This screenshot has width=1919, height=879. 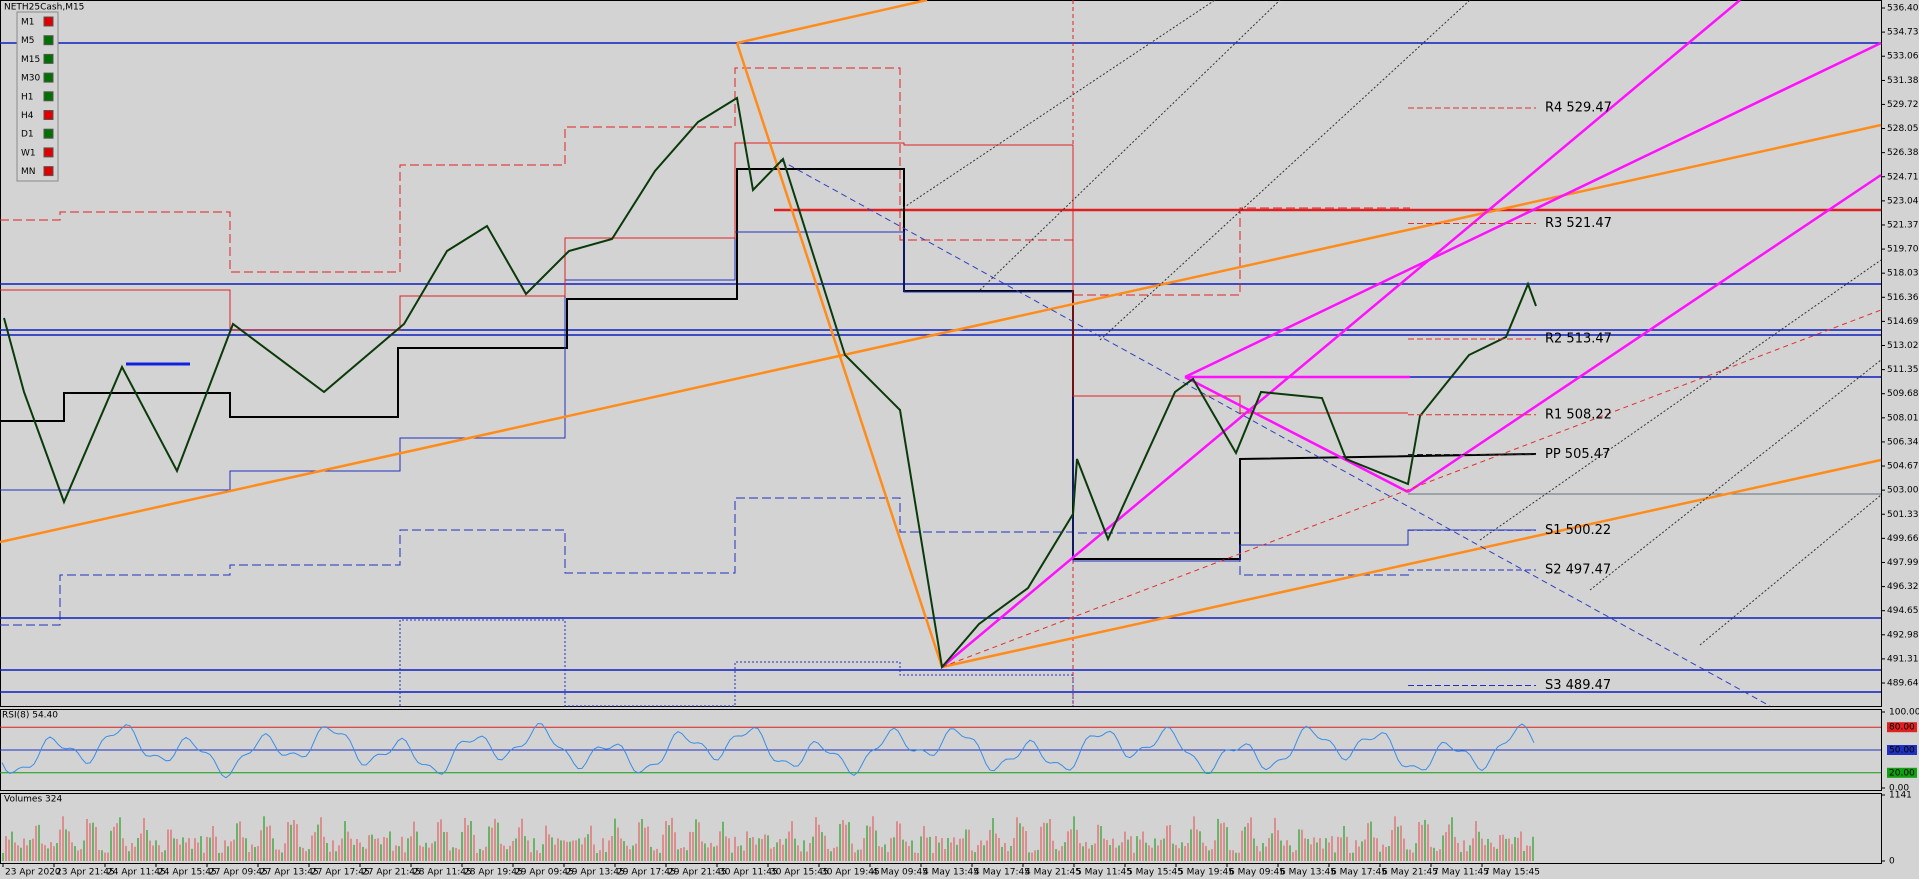 What do you see at coordinates (1903, 515) in the screenshot?
I see `price-tick-label: 501.33` at bounding box center [1903, 515].